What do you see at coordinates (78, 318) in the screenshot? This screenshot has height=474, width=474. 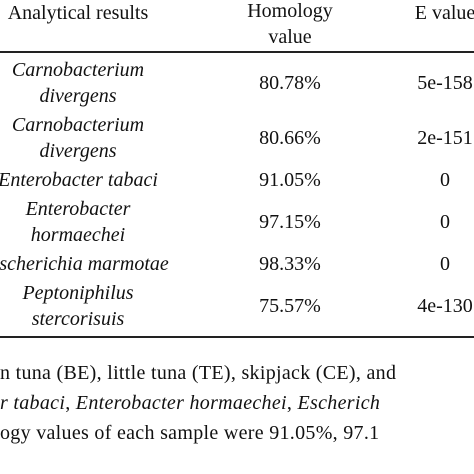 I see `species-cell: stercorisuis` at bounding box center [78, 318].